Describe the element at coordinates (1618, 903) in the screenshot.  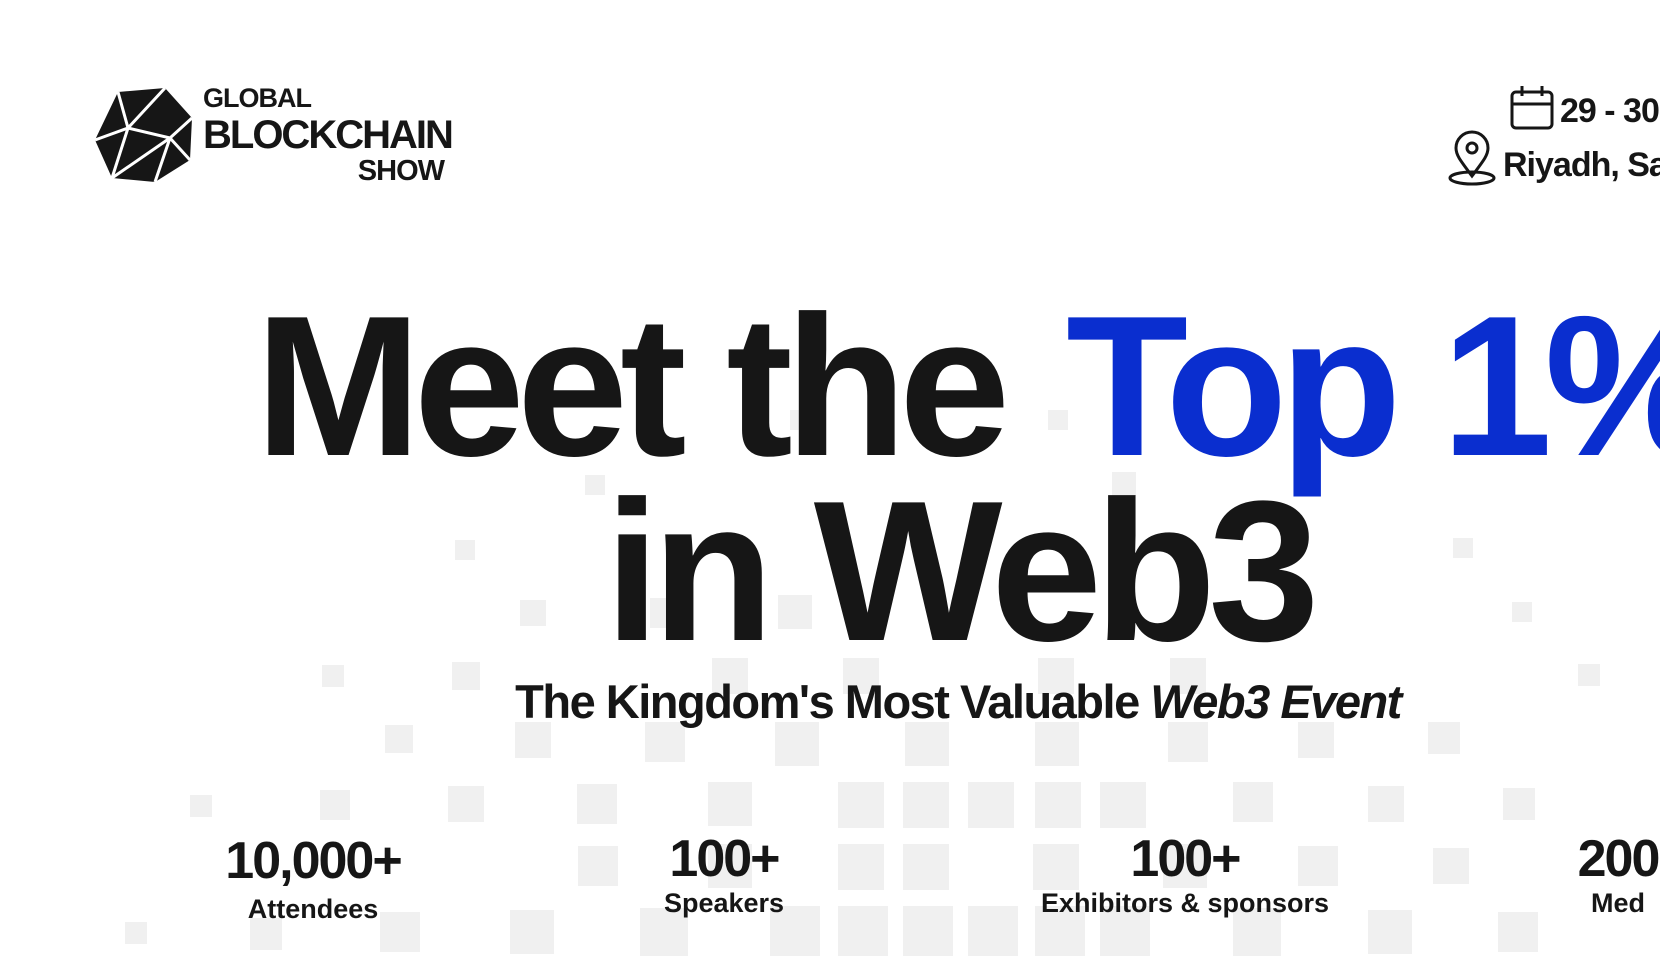
I see `stat-label: Med` at that location.